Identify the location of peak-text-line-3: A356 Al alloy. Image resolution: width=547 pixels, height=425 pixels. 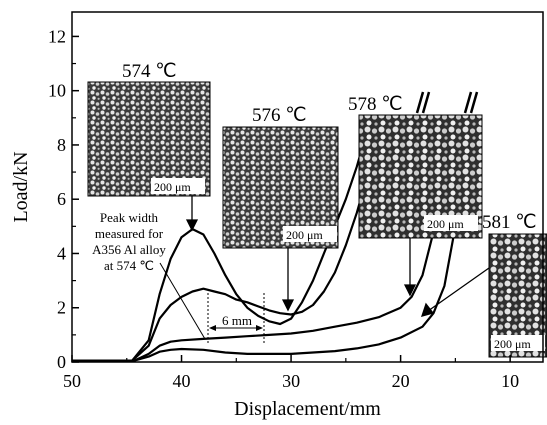
(129, 249).